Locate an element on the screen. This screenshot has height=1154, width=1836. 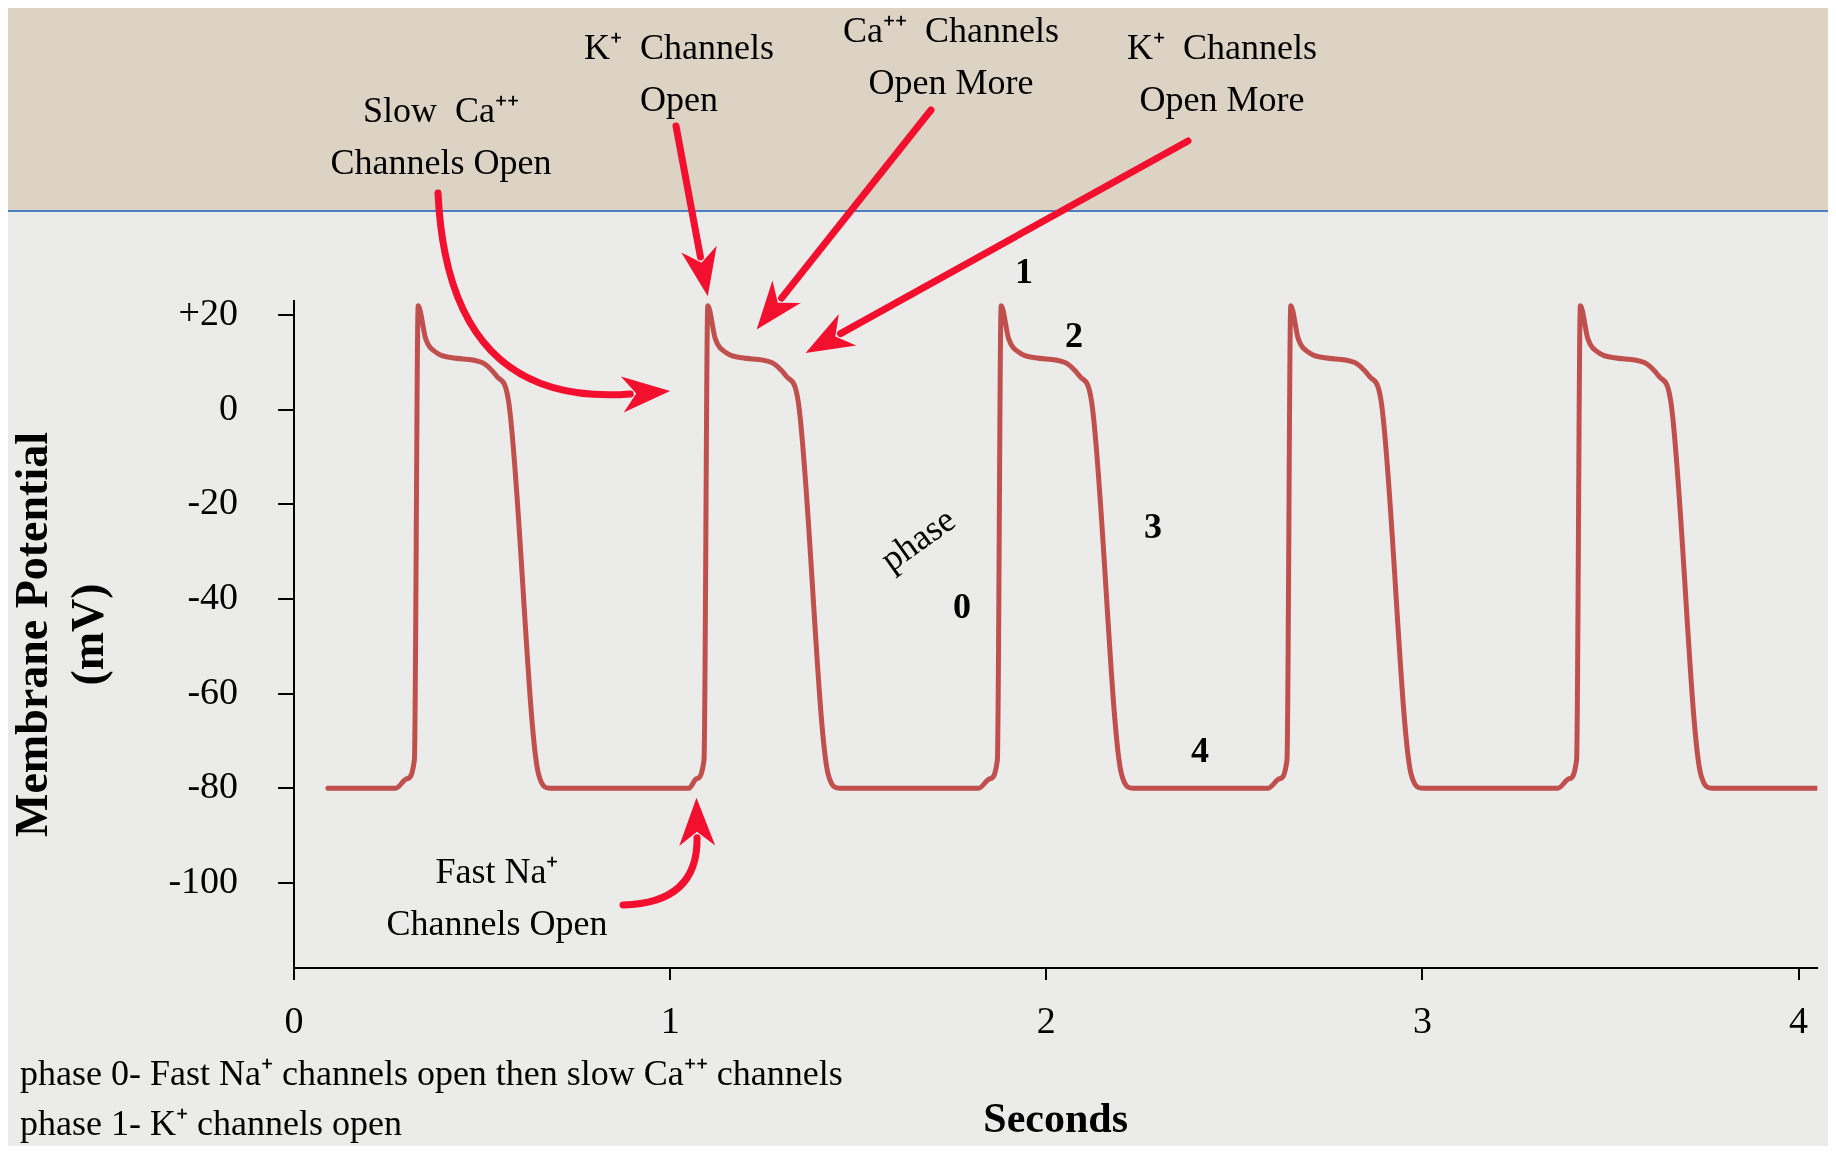
x-tick-label: 0 is located at coordinates (294, 1019).